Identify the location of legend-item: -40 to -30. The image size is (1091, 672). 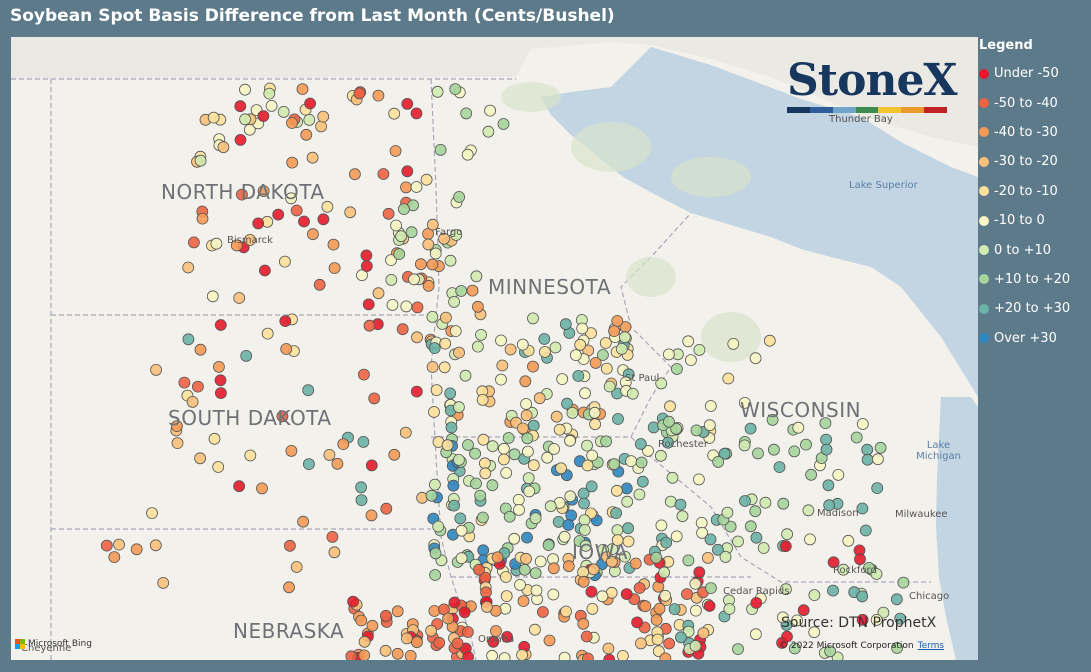
(1034, 132).